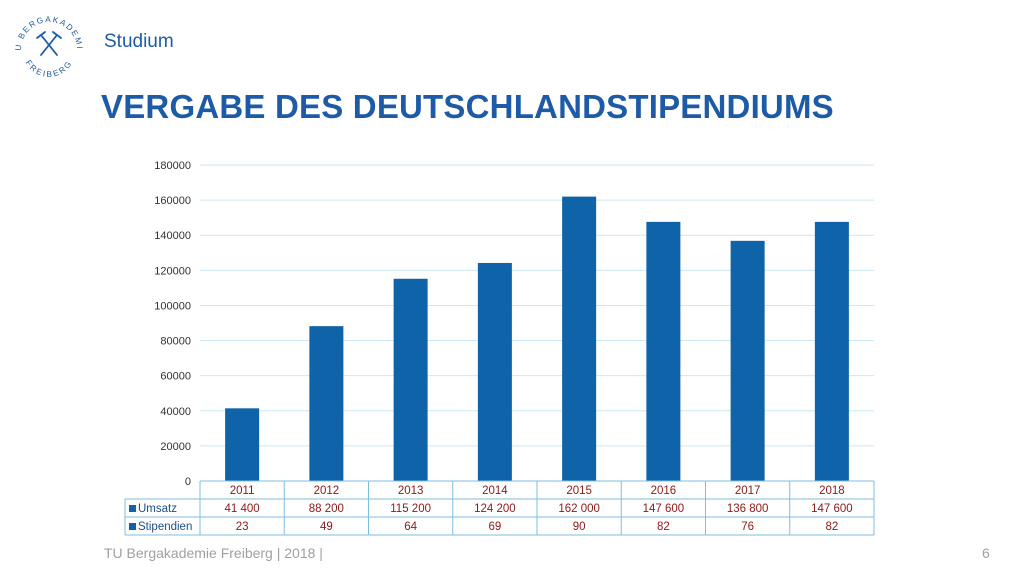 This screenshot has width=1024, height=576. Describe the element at coordinates (747, 360) in the screenshot. I see `bar-2017` at that location.